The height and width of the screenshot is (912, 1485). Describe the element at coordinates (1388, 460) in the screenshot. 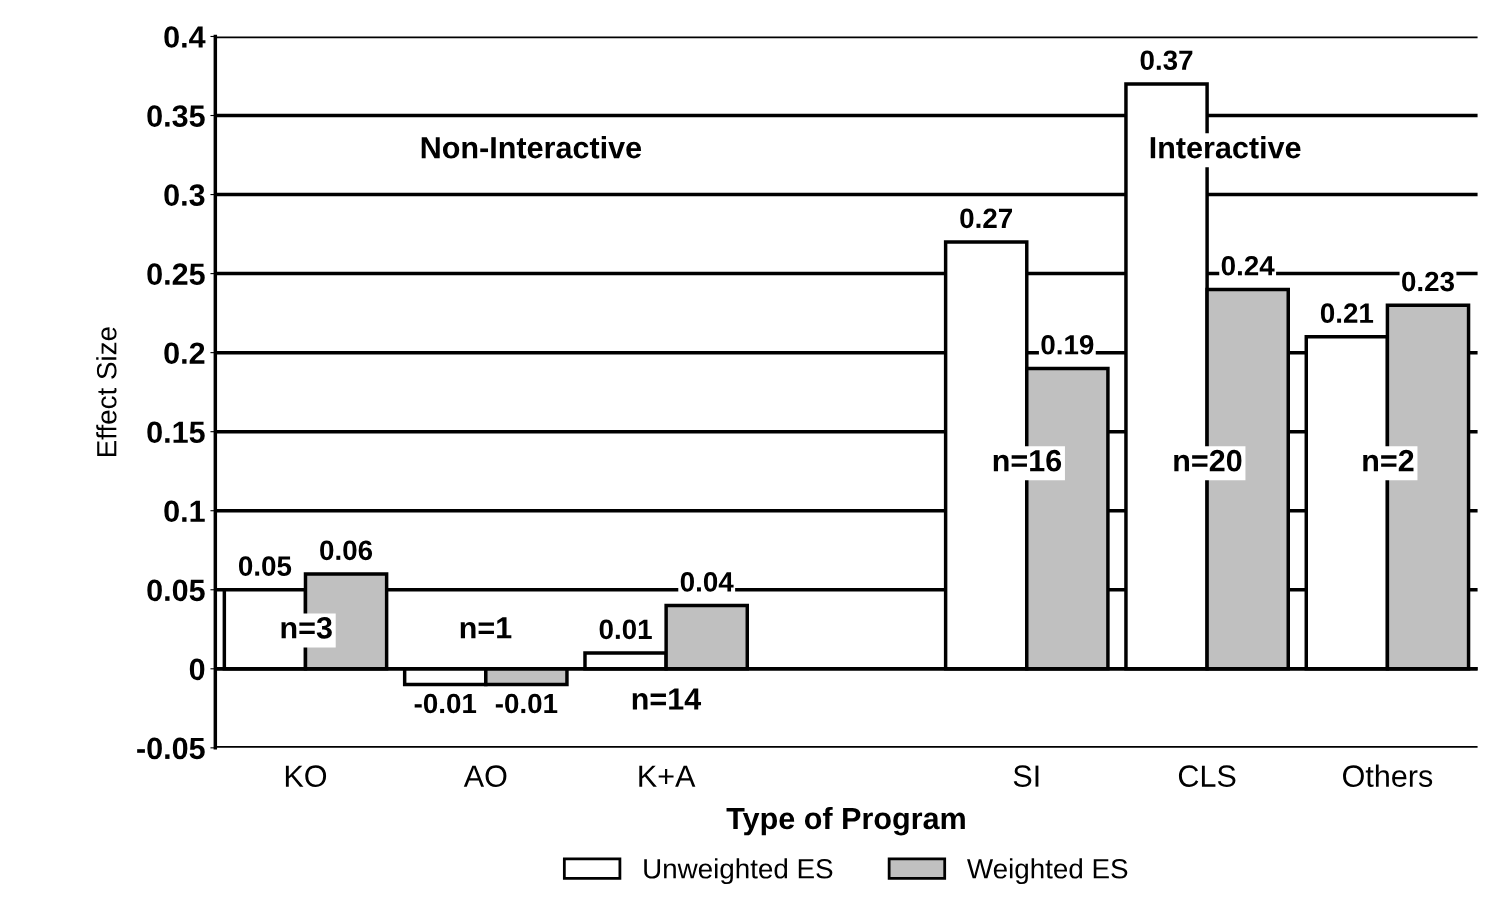

I see `annotation: n=2` at that location.